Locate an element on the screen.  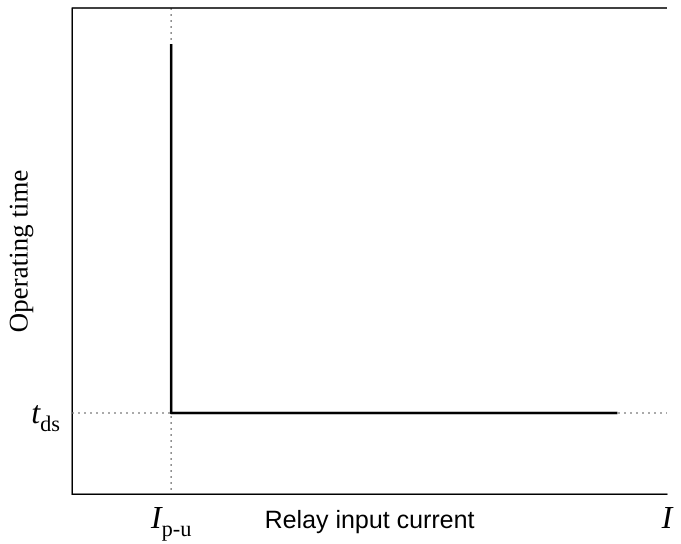
y-axis-title: Operating time is located at coordinates (18, 251).